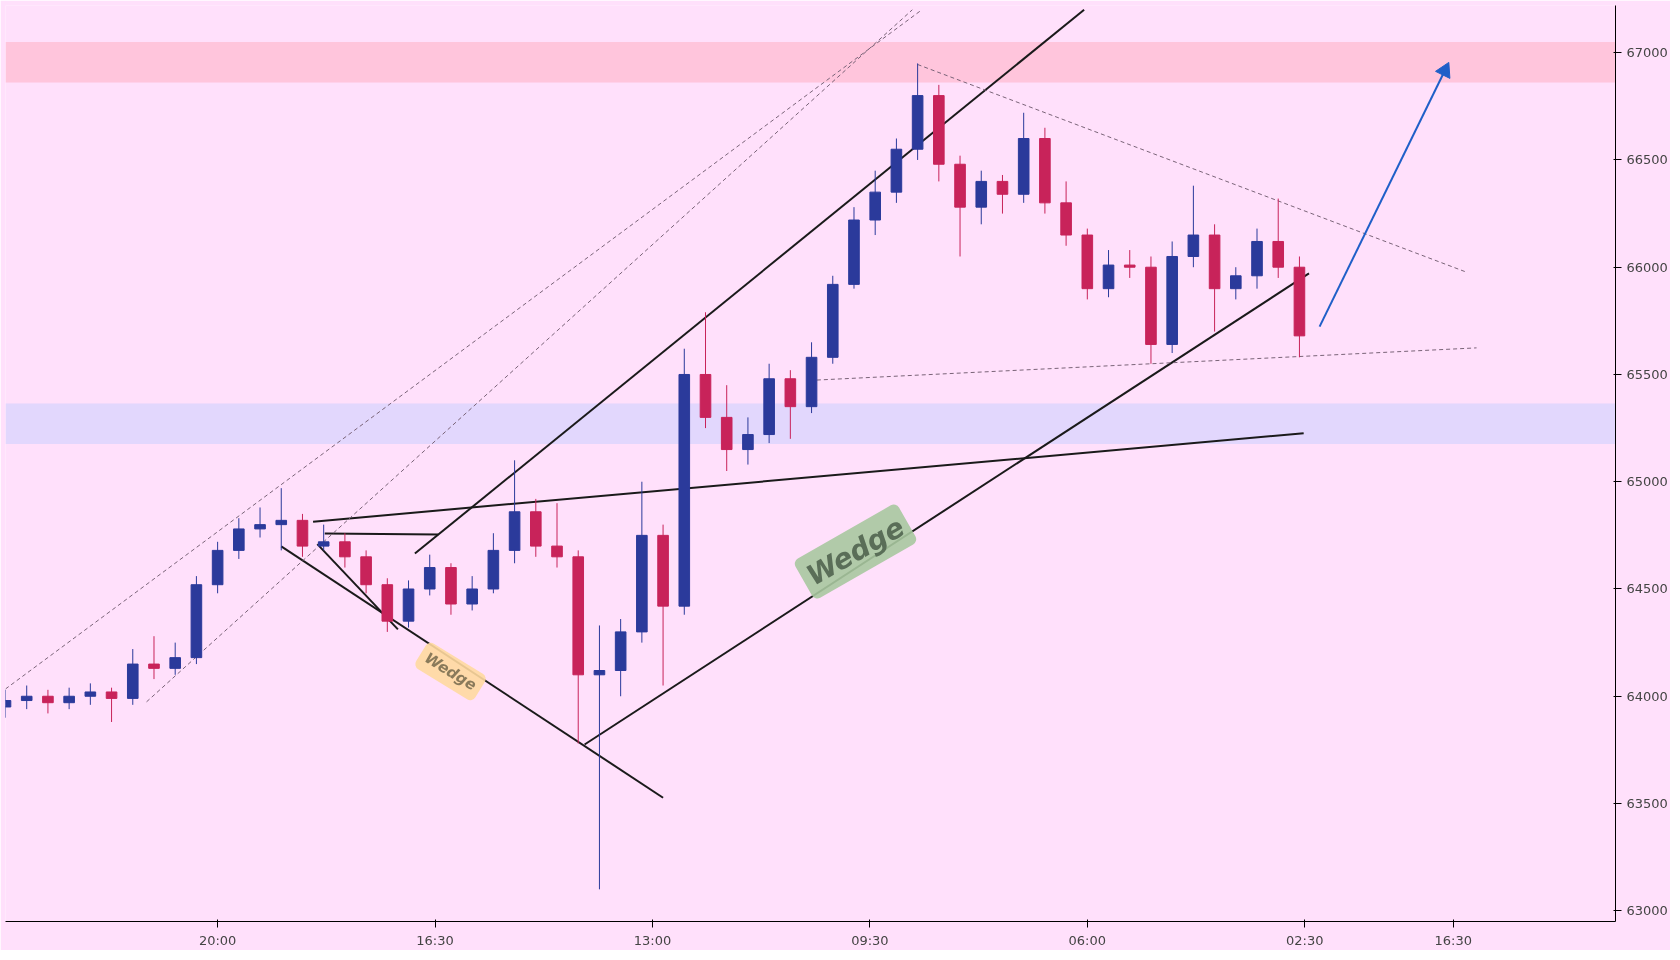 The height and width of the screenshot is (960, 1680). Describe the element at coordinates (1647, 374) in the screenshot. I see `y-tick-label: 65500` at that location.